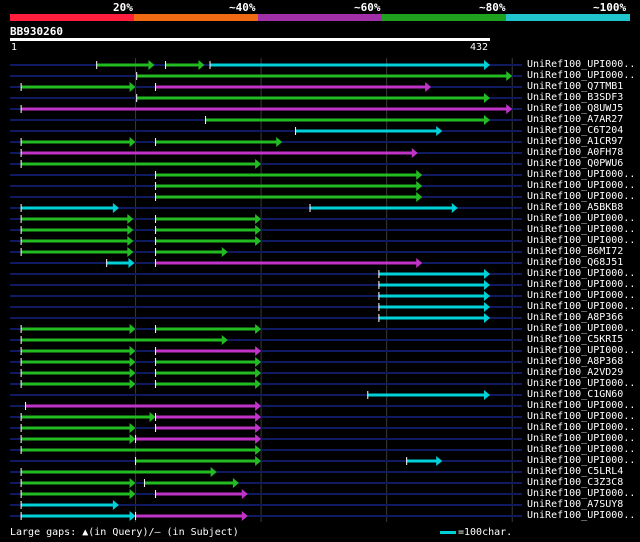  What do you see at coordinates (575, 207) in the screenshot?
I see `hit-label: UniRef100_A5BKB8` at bounding box center [575, 207].